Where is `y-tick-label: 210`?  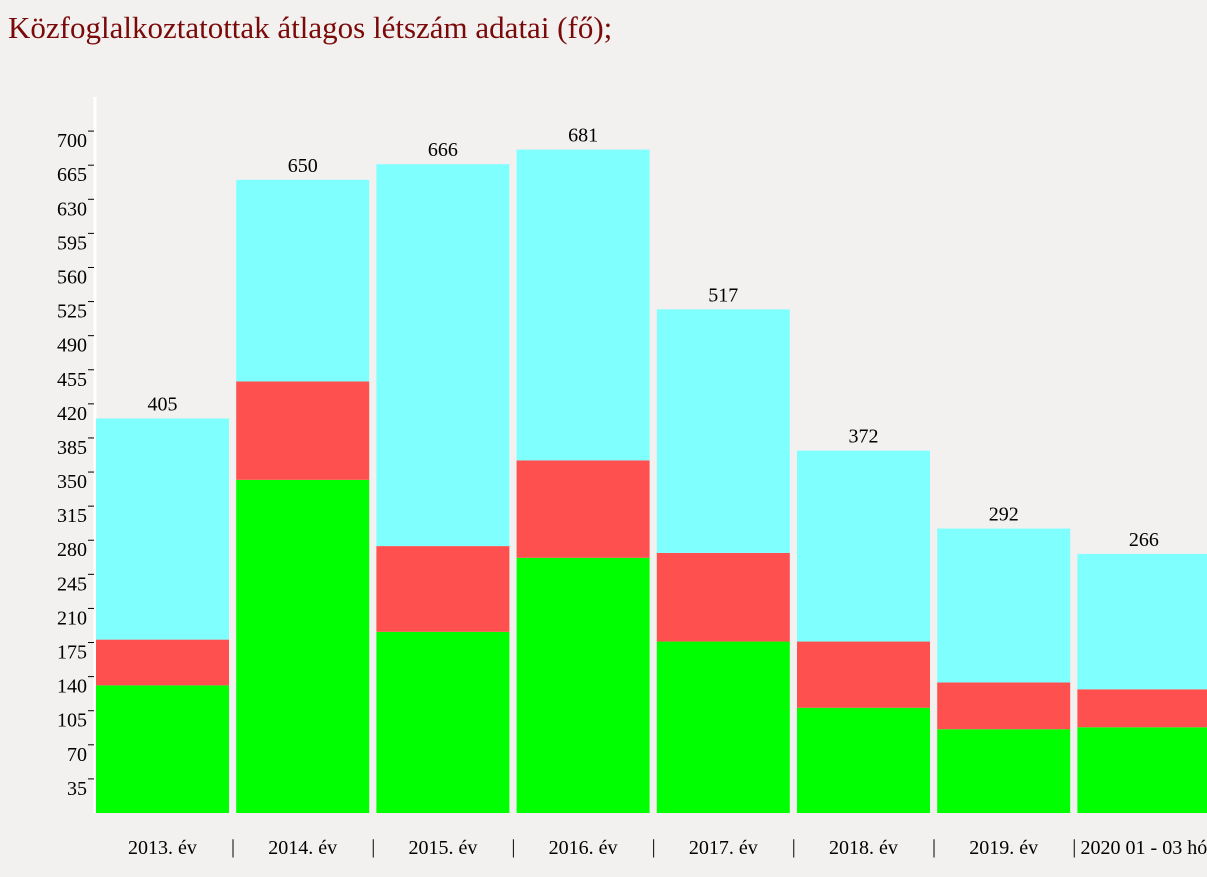
y-tick-label: 210 is located at coordinates (72, 618).